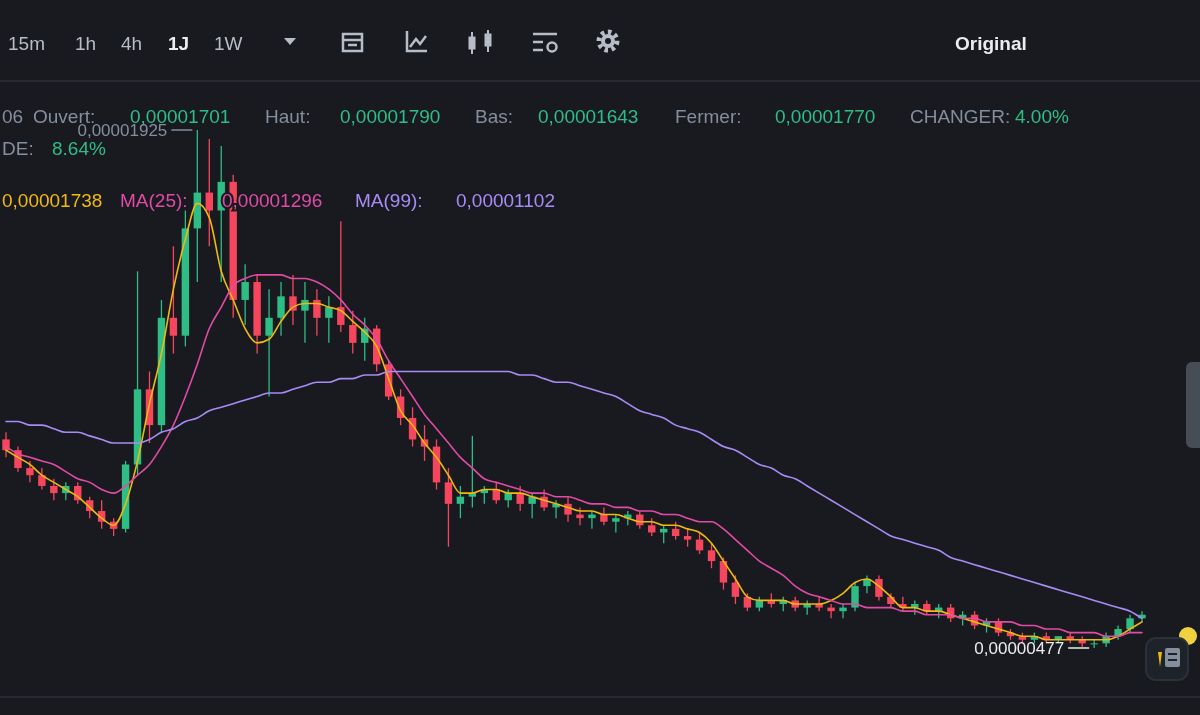 Image resolution: width=1200 pixels, height=715 pixels. I want to click on text: MA(99):, so click(389, 200).